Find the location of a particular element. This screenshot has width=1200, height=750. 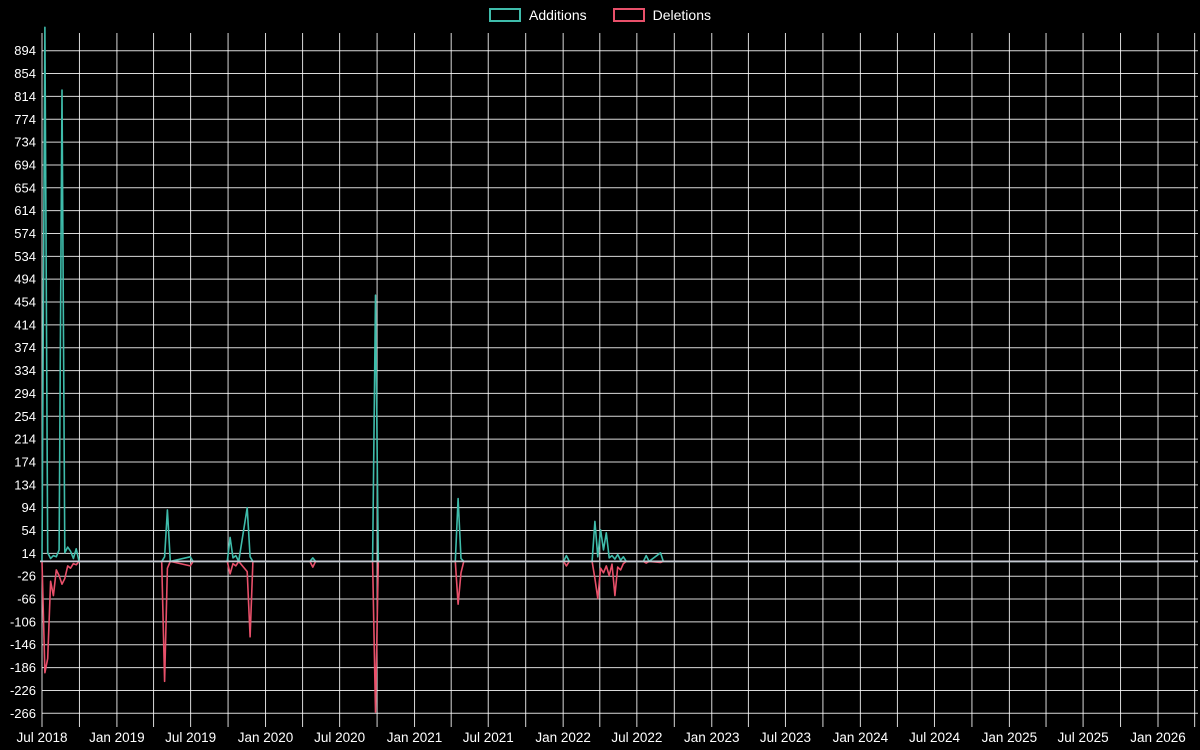

svg-text: 734 is located at coordinates (25, 142).